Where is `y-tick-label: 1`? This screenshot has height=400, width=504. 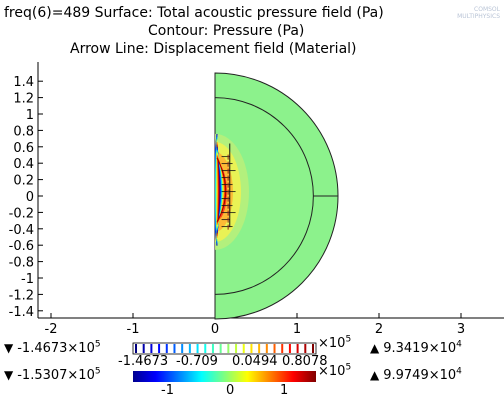 y-tick-label: 1 is located at coordinates (30, 115).